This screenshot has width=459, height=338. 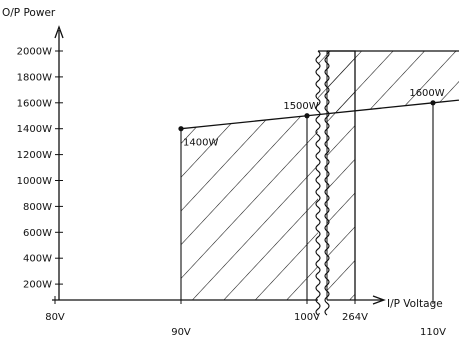 What do you see at coordinates (55, 317) in the screenshot?
I see `x-tick-label-upper: 80V` at bounding box center [55, 317].